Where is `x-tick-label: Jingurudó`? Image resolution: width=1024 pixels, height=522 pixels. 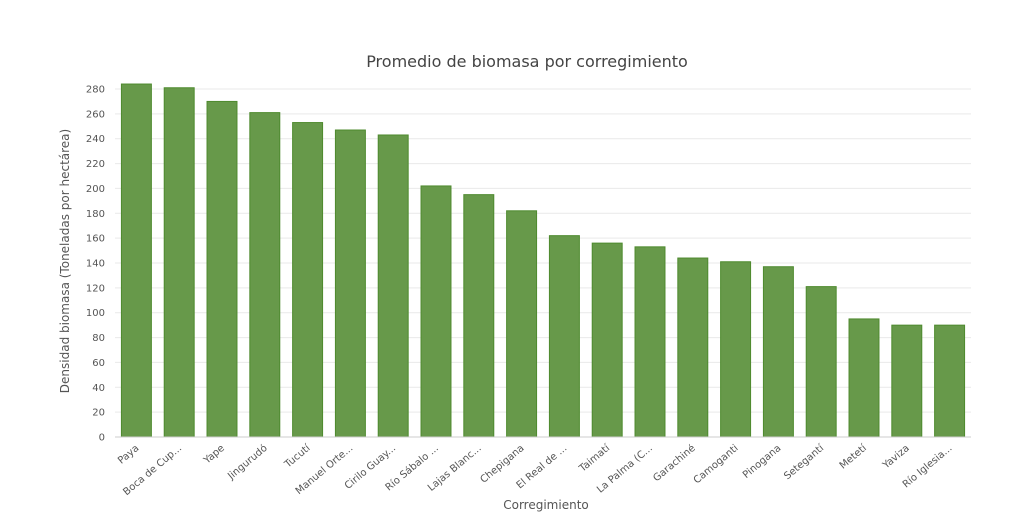
x-tick-label: Jingurudó is located at coordinates (247, 462).